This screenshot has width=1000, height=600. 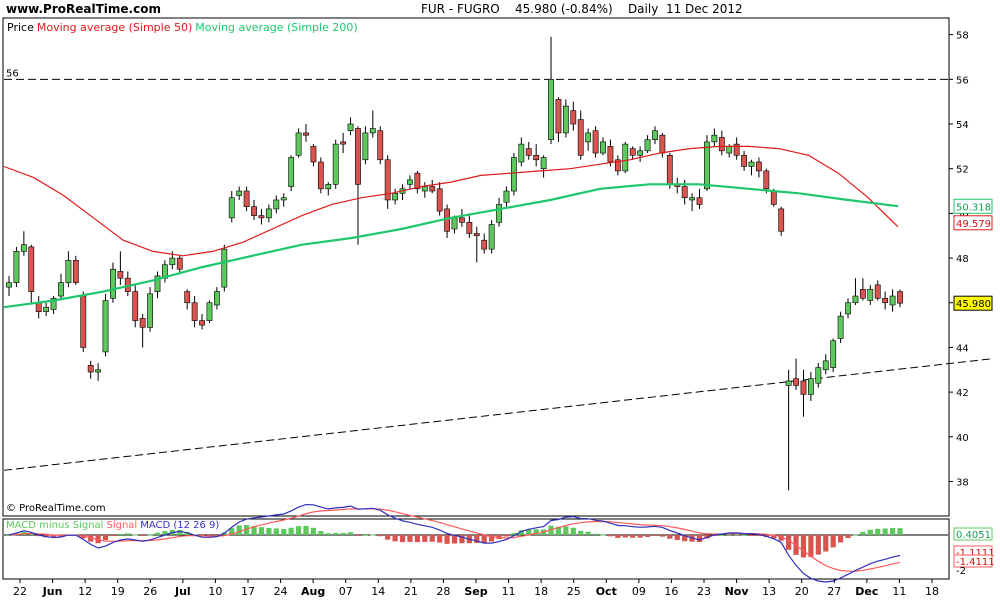 What do you see at coordinates (961, 571) in the screenshot?
I see `macd-tick-label: -2` at bounding box center [961, 571].